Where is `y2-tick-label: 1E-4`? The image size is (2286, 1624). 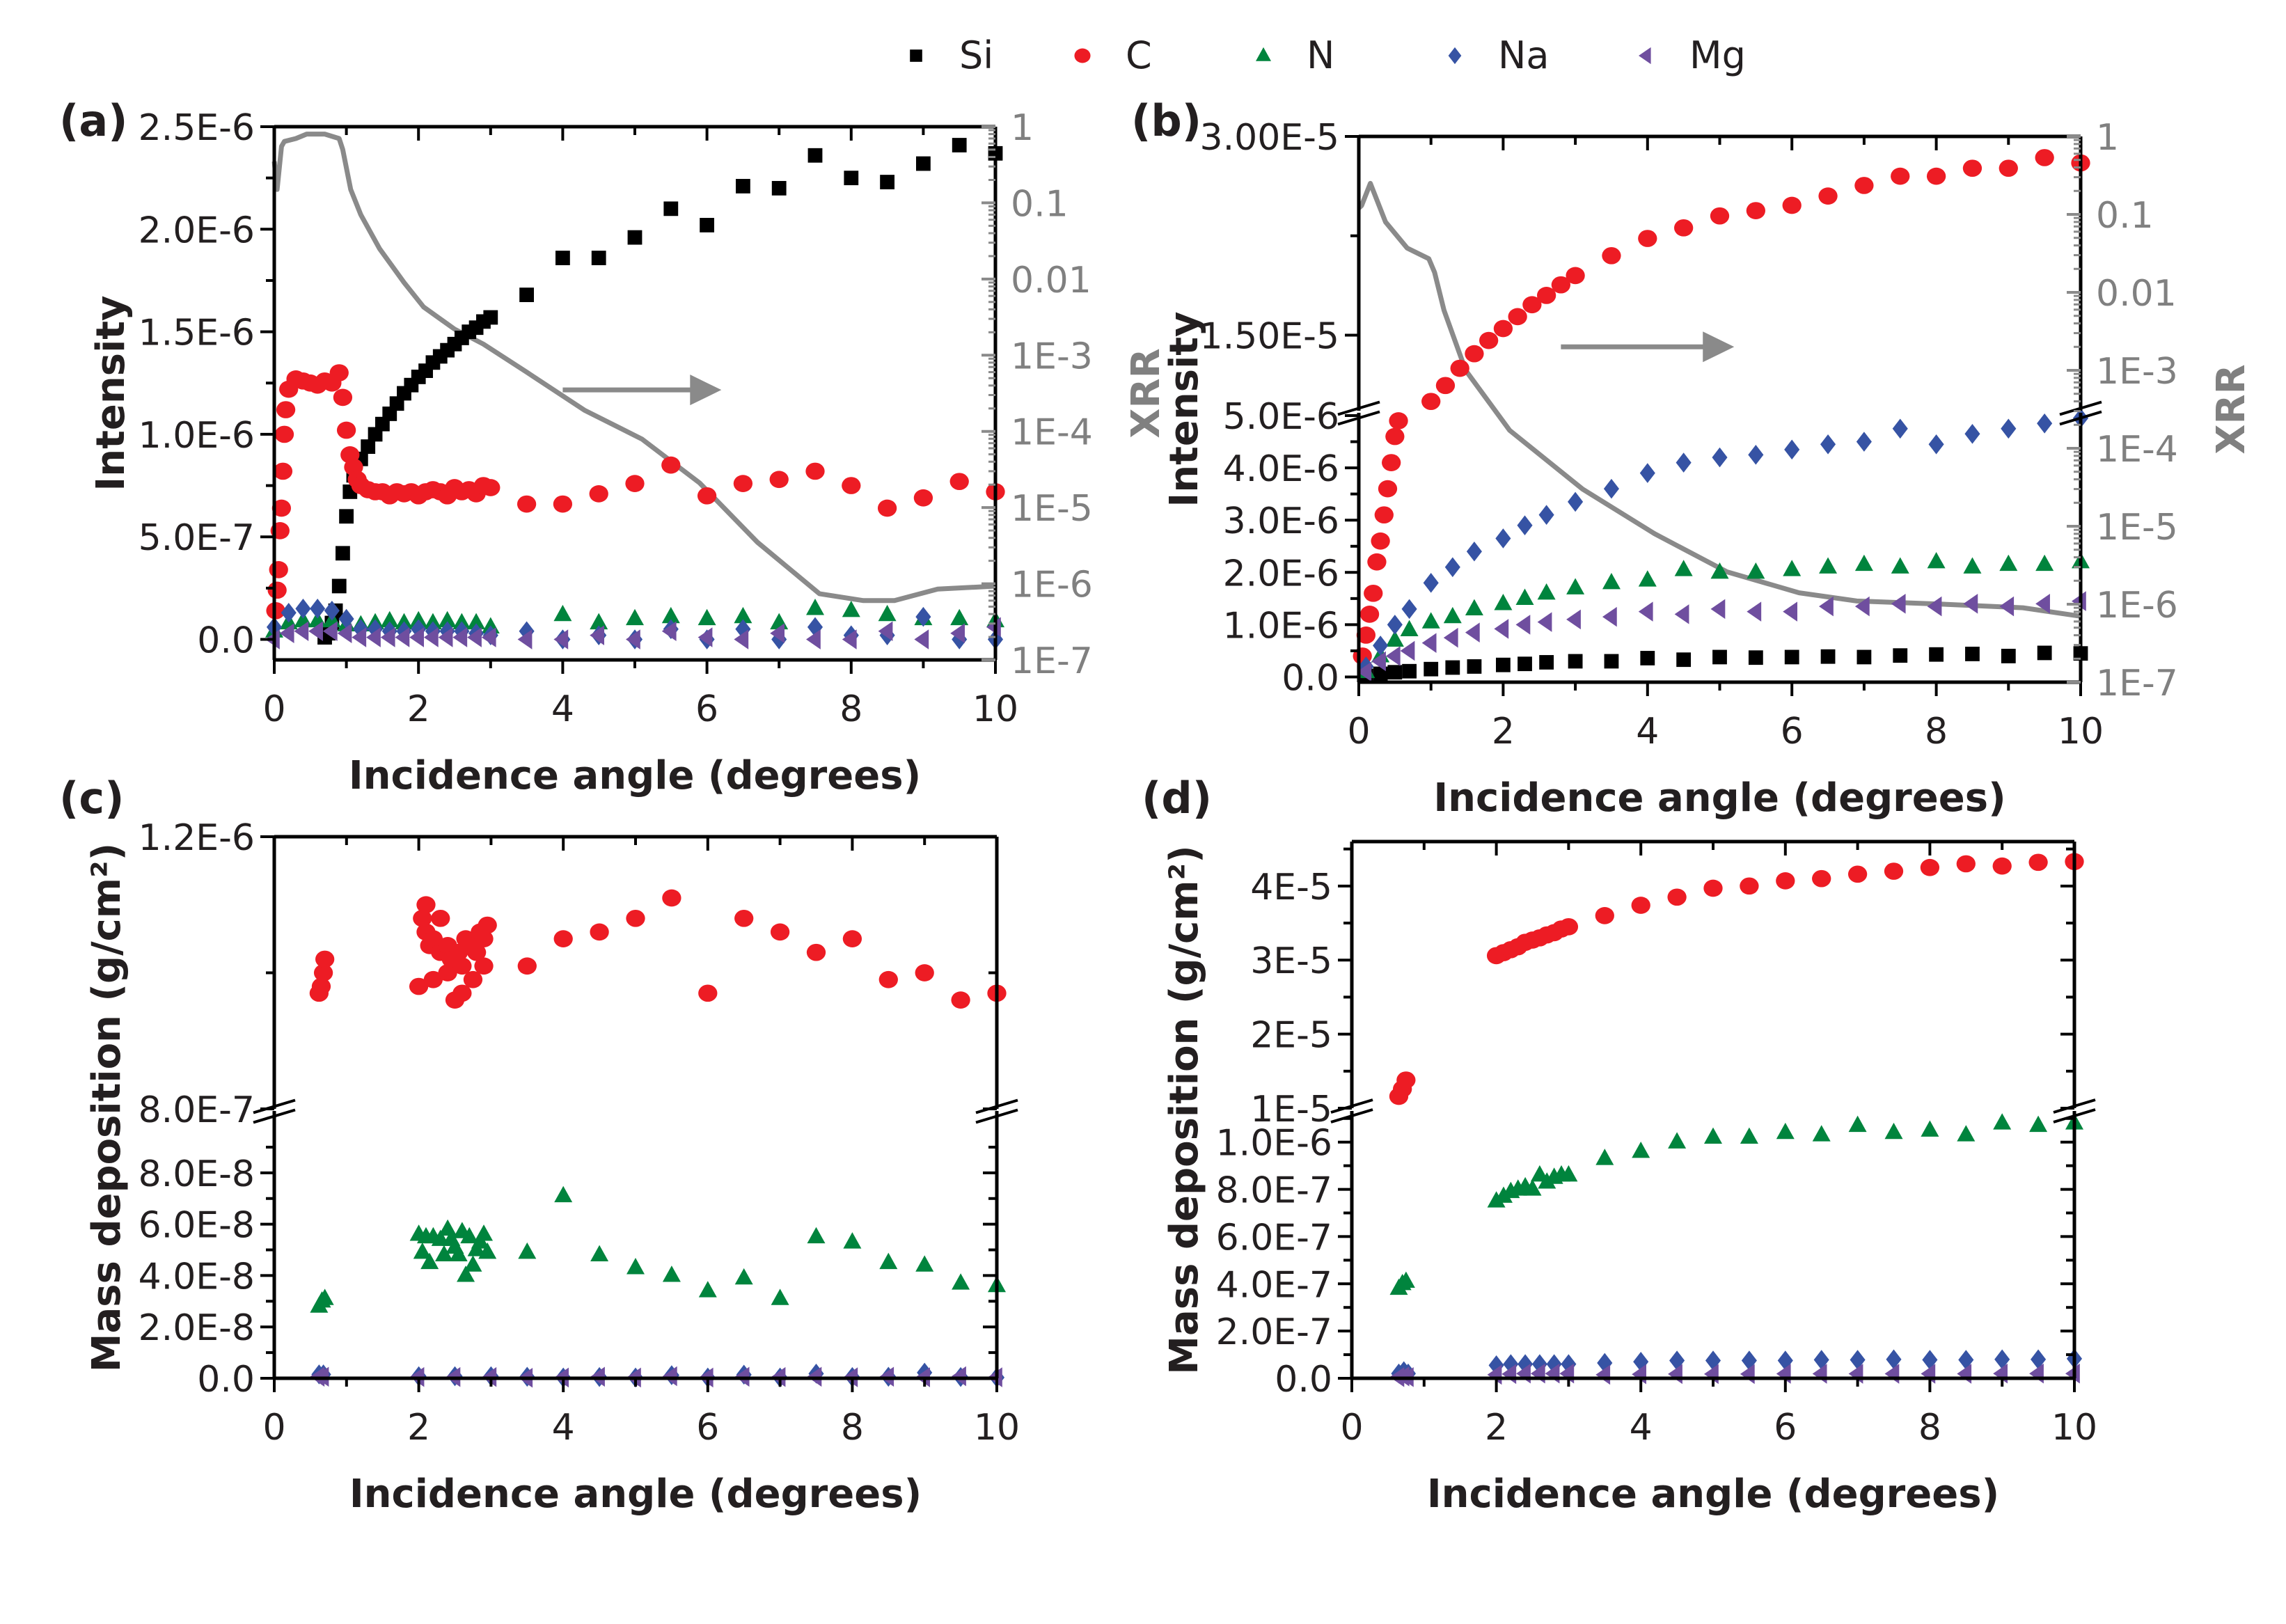 y2-tick-label: 1E-4 is located at coordinates (2137, 450).